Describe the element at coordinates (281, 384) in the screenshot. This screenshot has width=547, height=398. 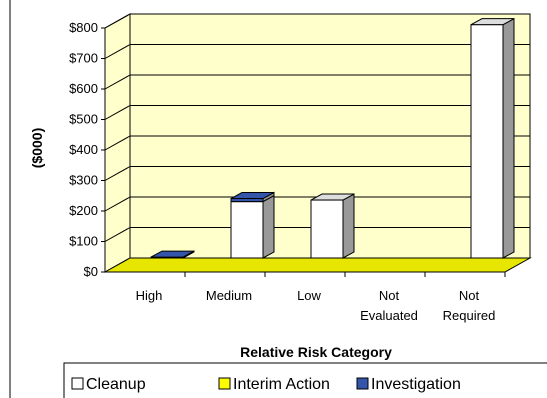
I see `legend-label: Interim Action` at that location.